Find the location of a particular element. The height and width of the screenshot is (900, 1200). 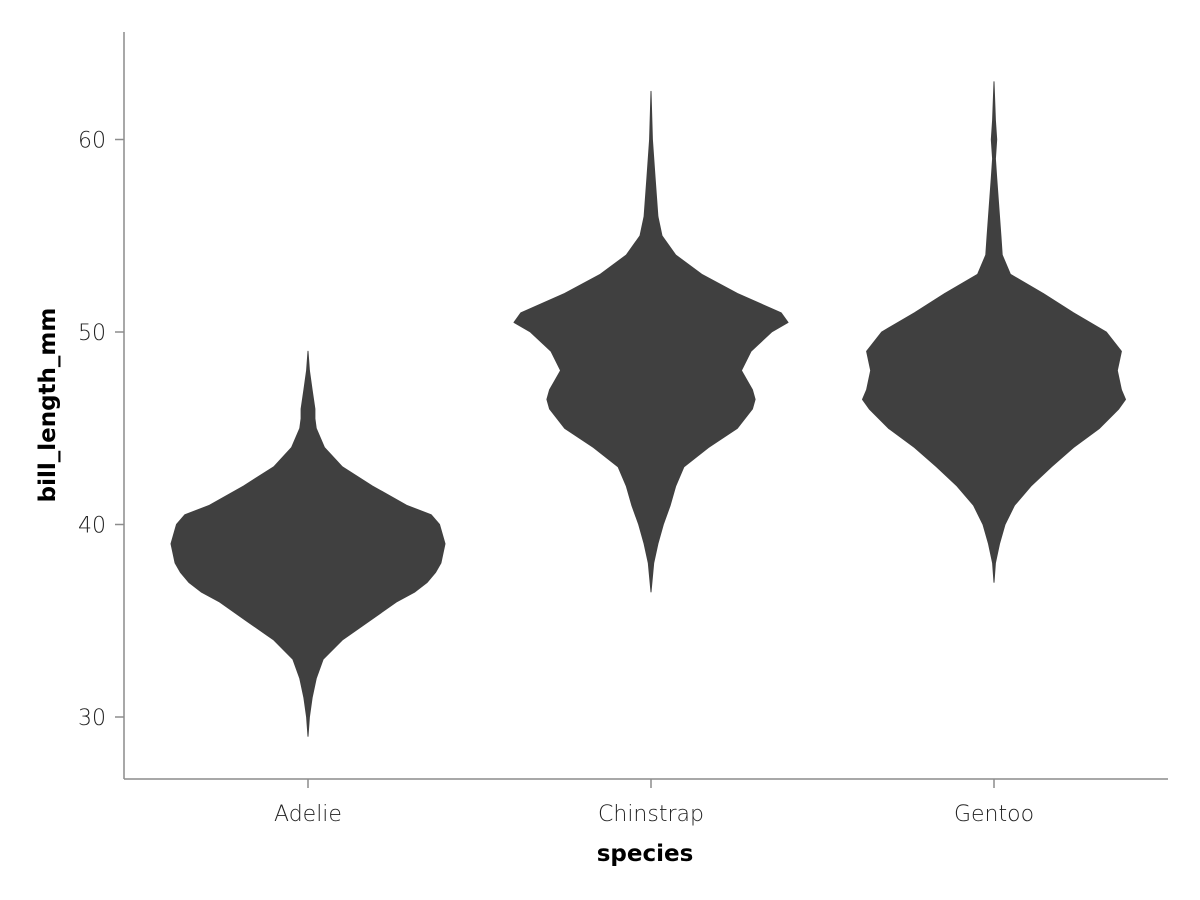

violin-gentoo is located at coordinates (994, 332).